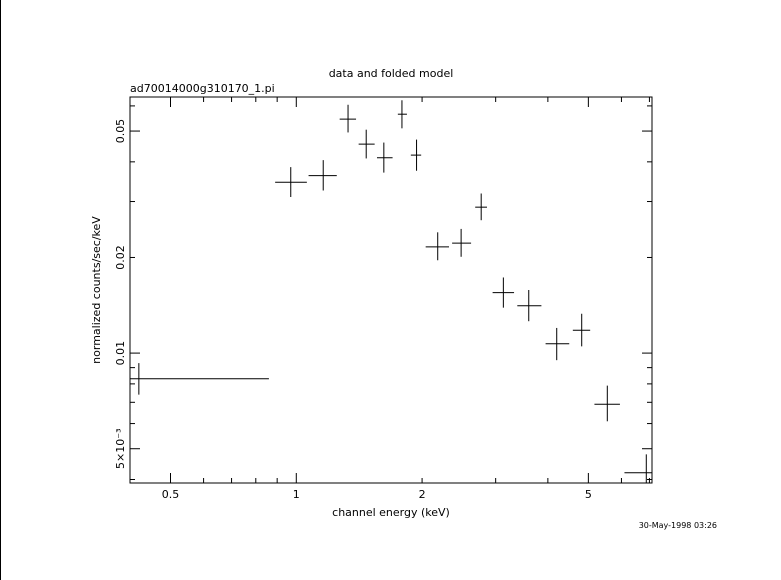  I want to click on timestamp: 30-May-1998 03:26, so click(678, 525).